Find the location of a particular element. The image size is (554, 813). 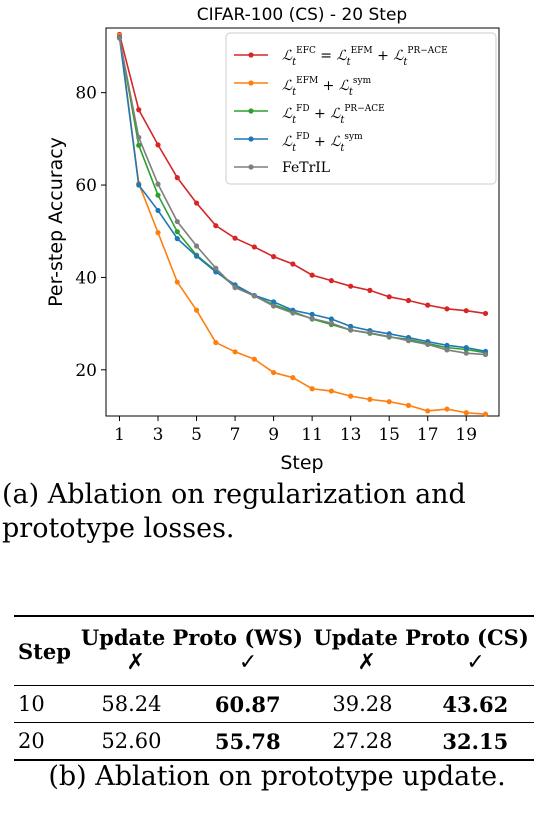

x-tick-label: 5 is located at coordinates (196, 435).